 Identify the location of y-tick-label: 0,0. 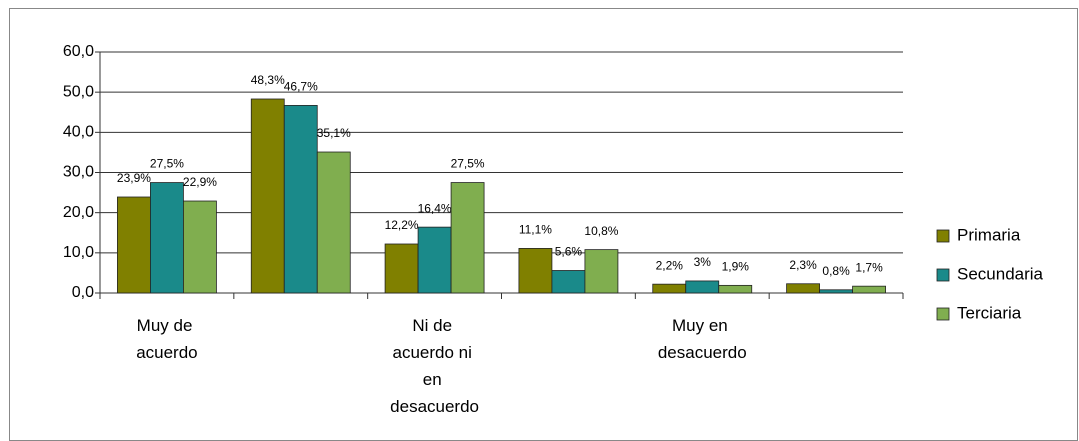
(83, 292).